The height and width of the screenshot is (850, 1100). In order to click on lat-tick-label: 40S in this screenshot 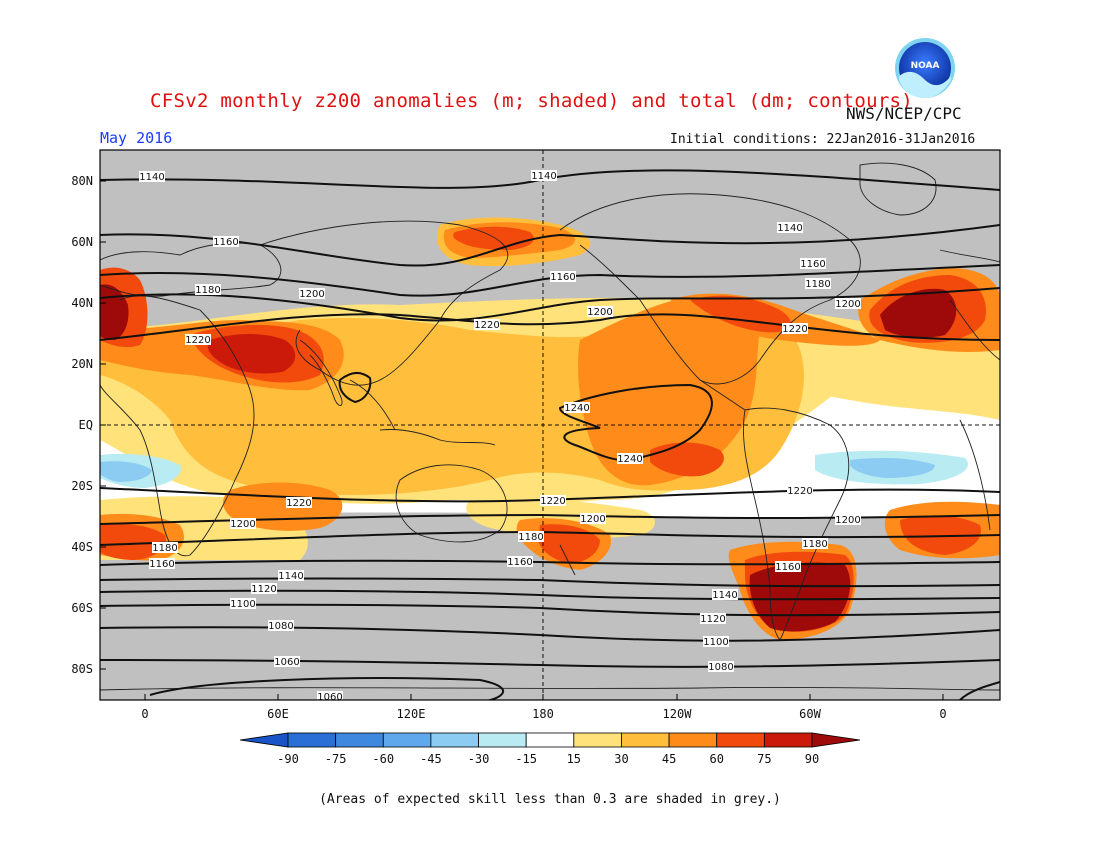, I will do `click(82, 547)`.